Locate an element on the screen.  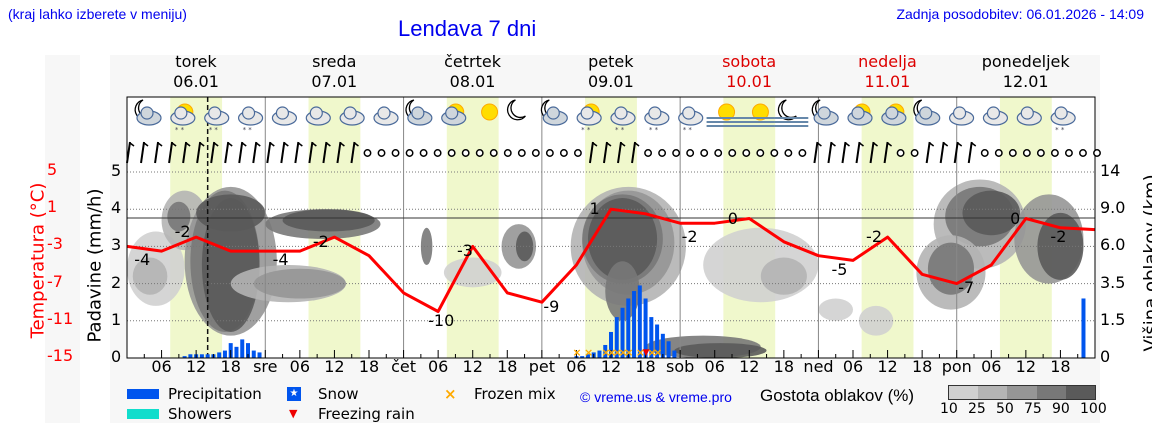
precip-tick: 1 is located at coordinates (116, 319).